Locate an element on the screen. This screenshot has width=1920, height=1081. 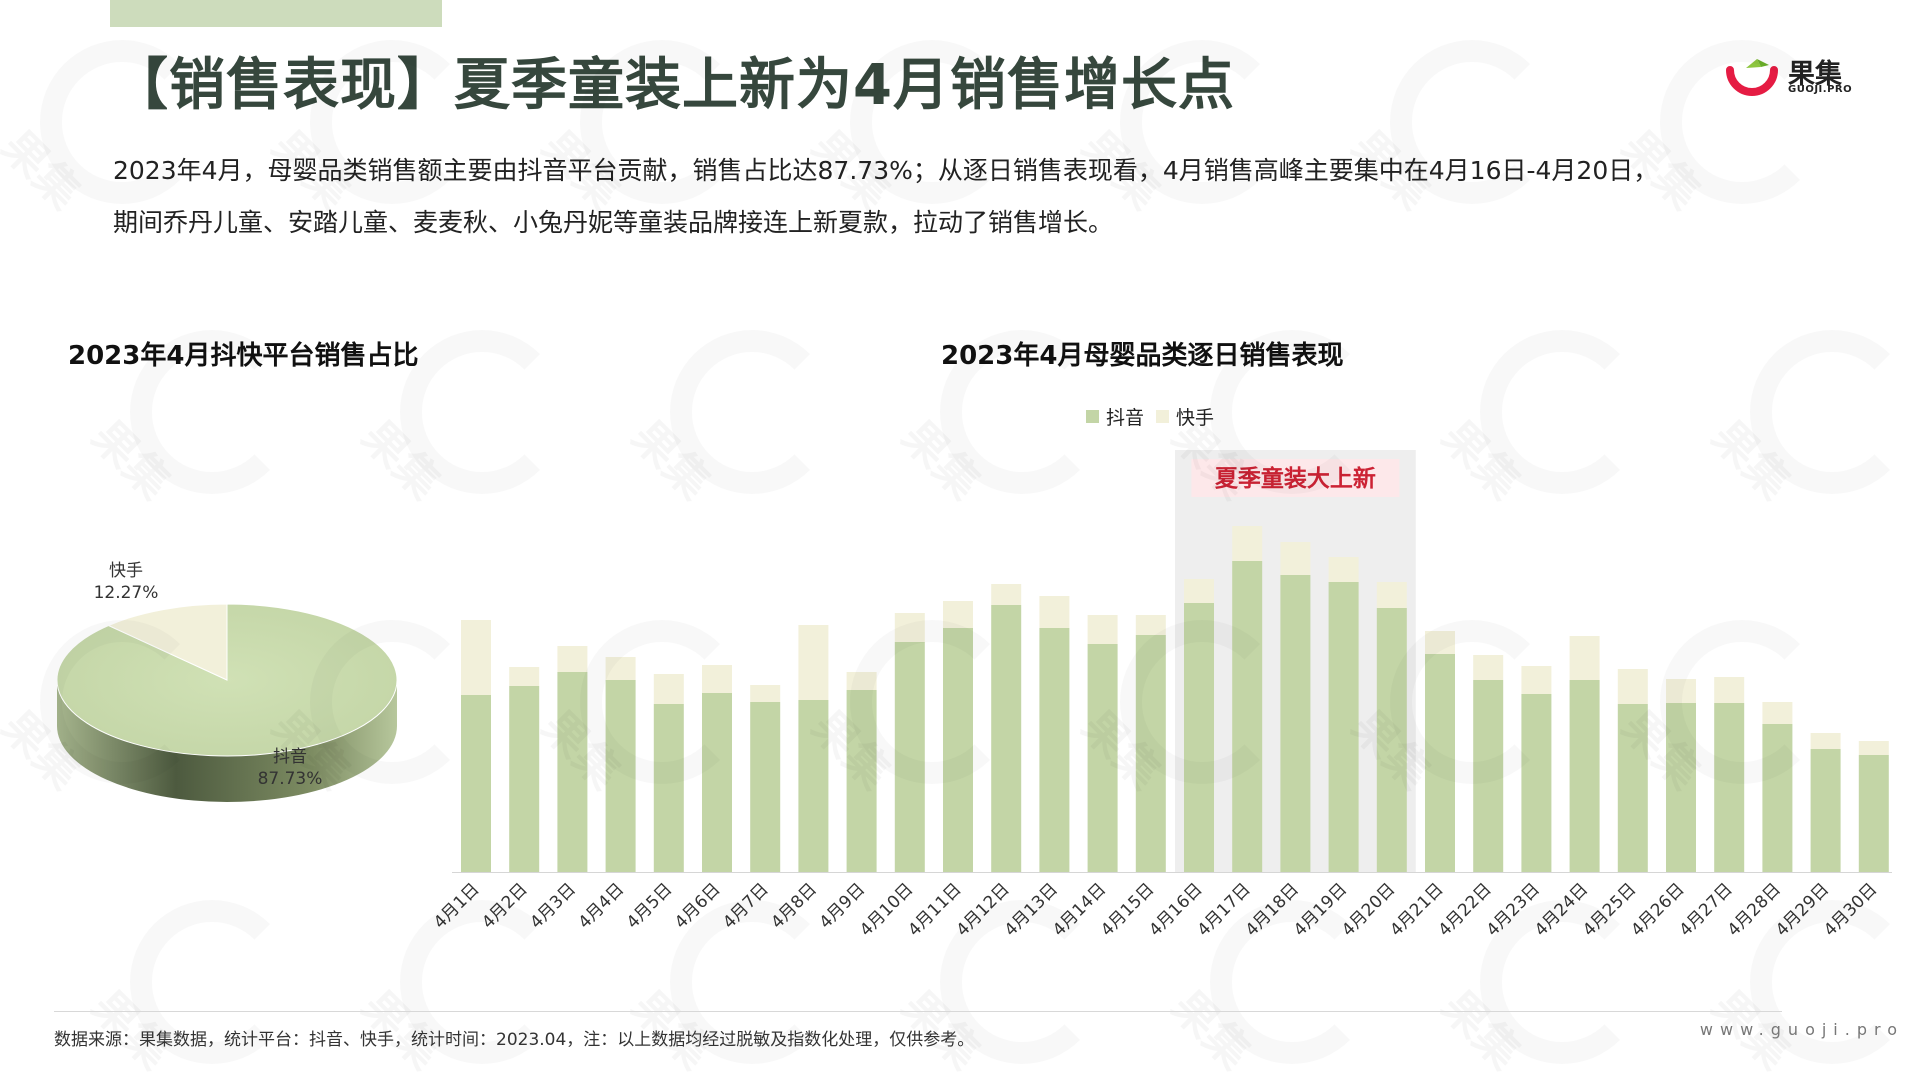
legend-swatch-douyin is located at coordinates (1092, 416).